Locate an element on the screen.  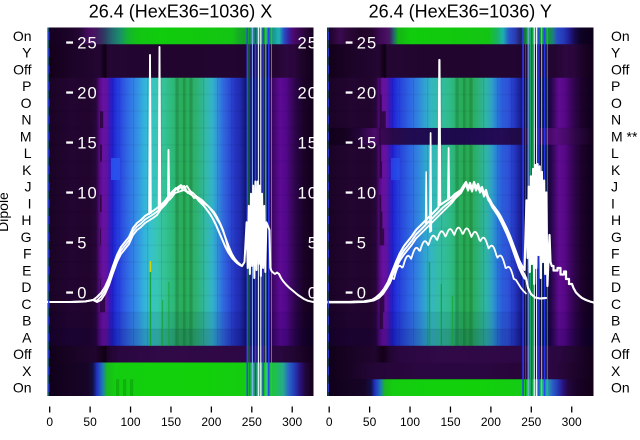
svg-text: M ** is located at coordinates (624, 136).